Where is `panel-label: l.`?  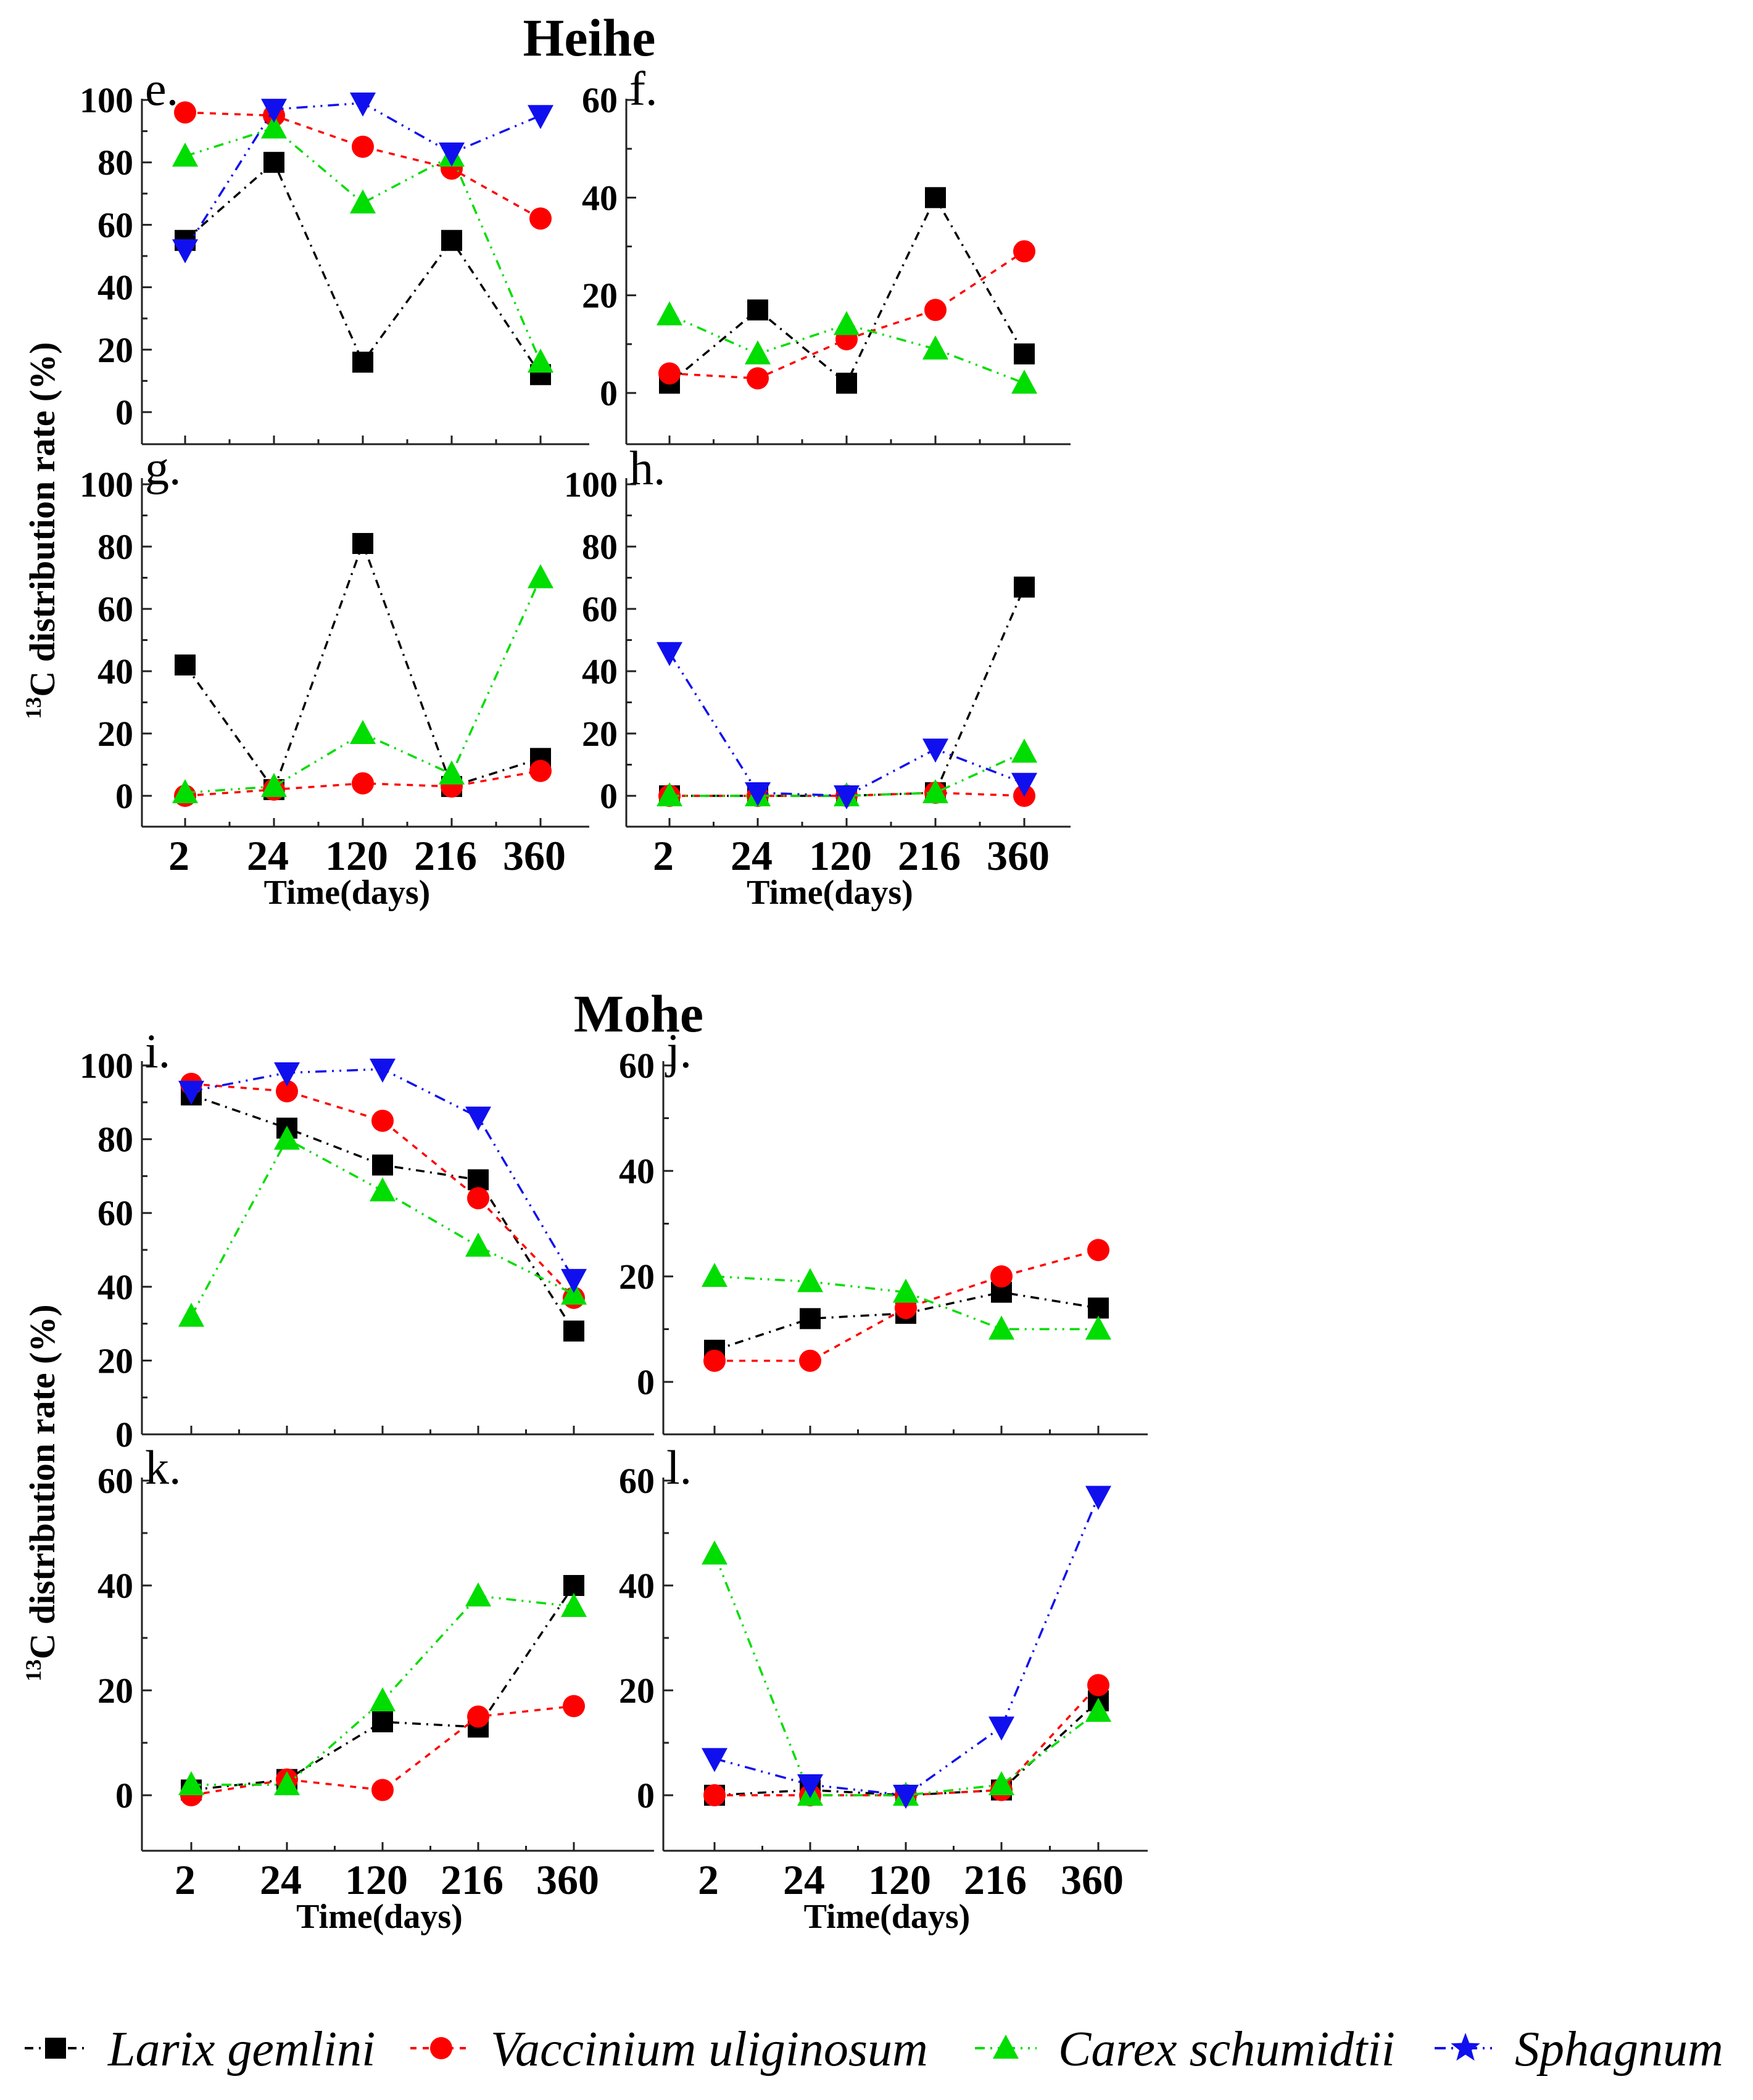 panel-label: l. is located at coordinates (679, 1468).